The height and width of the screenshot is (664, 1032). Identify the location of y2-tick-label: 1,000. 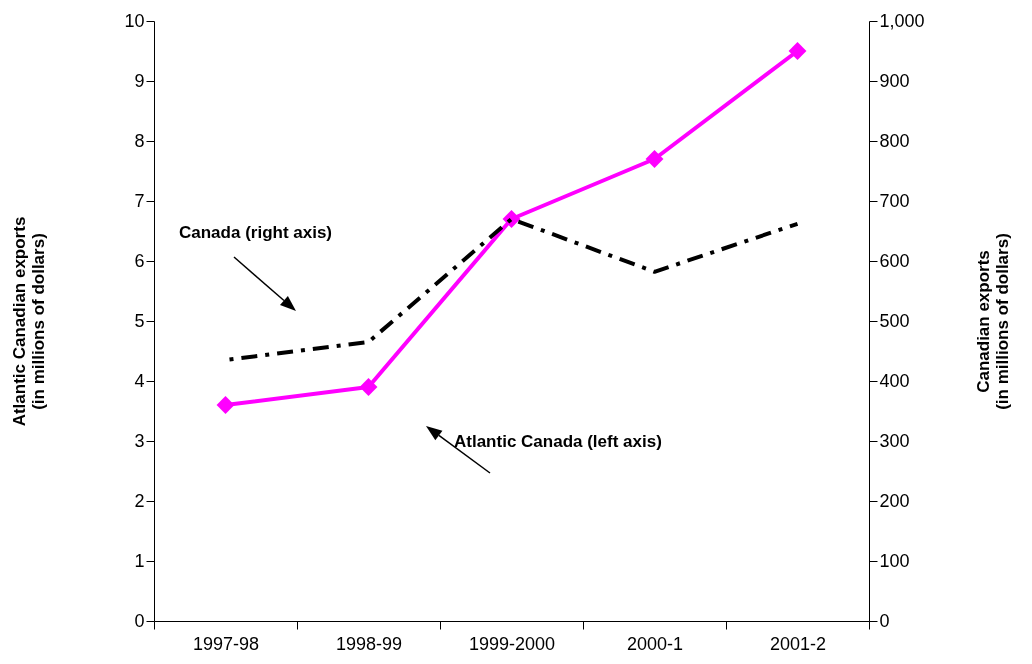
(902, 20).